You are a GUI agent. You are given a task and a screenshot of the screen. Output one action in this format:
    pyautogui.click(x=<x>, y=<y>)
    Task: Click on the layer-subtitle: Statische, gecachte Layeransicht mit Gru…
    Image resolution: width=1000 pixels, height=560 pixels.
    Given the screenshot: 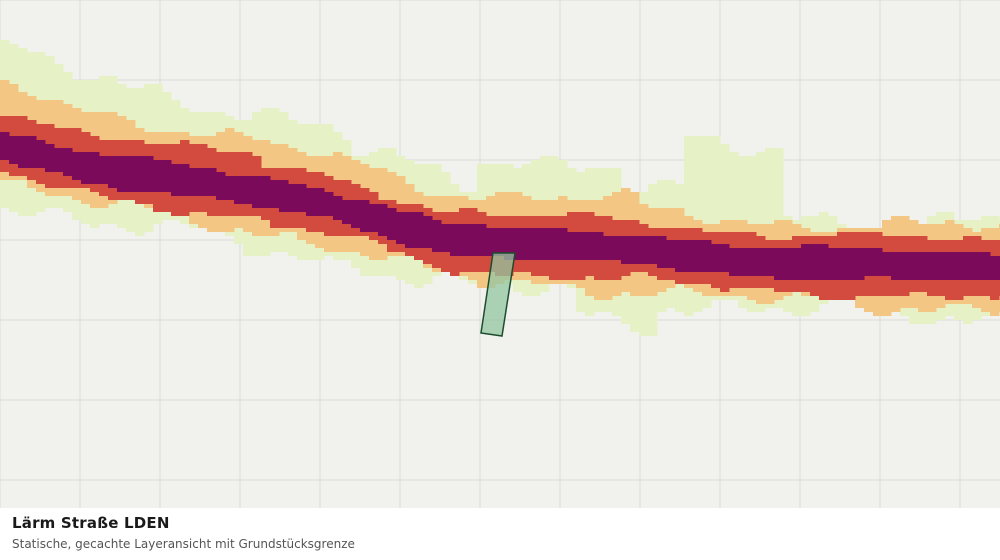 What is the action you would take?
    pyautogui.click(x=183, y=544)
    